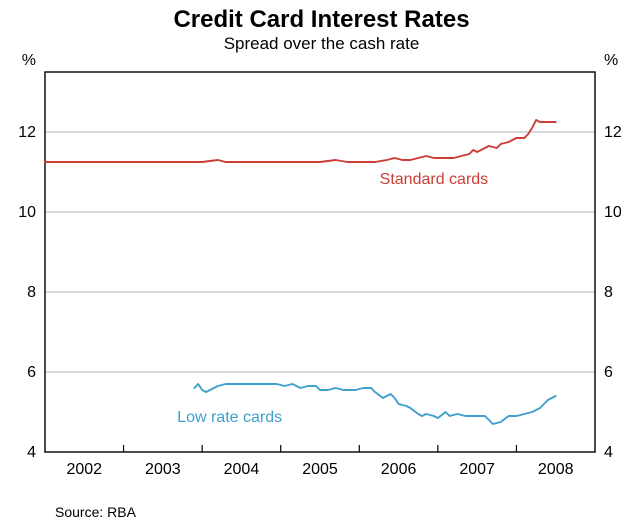 This screenshot has height=529, width=643. What do you see at coordinates (611, 60) in the screenshot?
I see `y-axis-unit-right: %` at bounding box center [611, 60].